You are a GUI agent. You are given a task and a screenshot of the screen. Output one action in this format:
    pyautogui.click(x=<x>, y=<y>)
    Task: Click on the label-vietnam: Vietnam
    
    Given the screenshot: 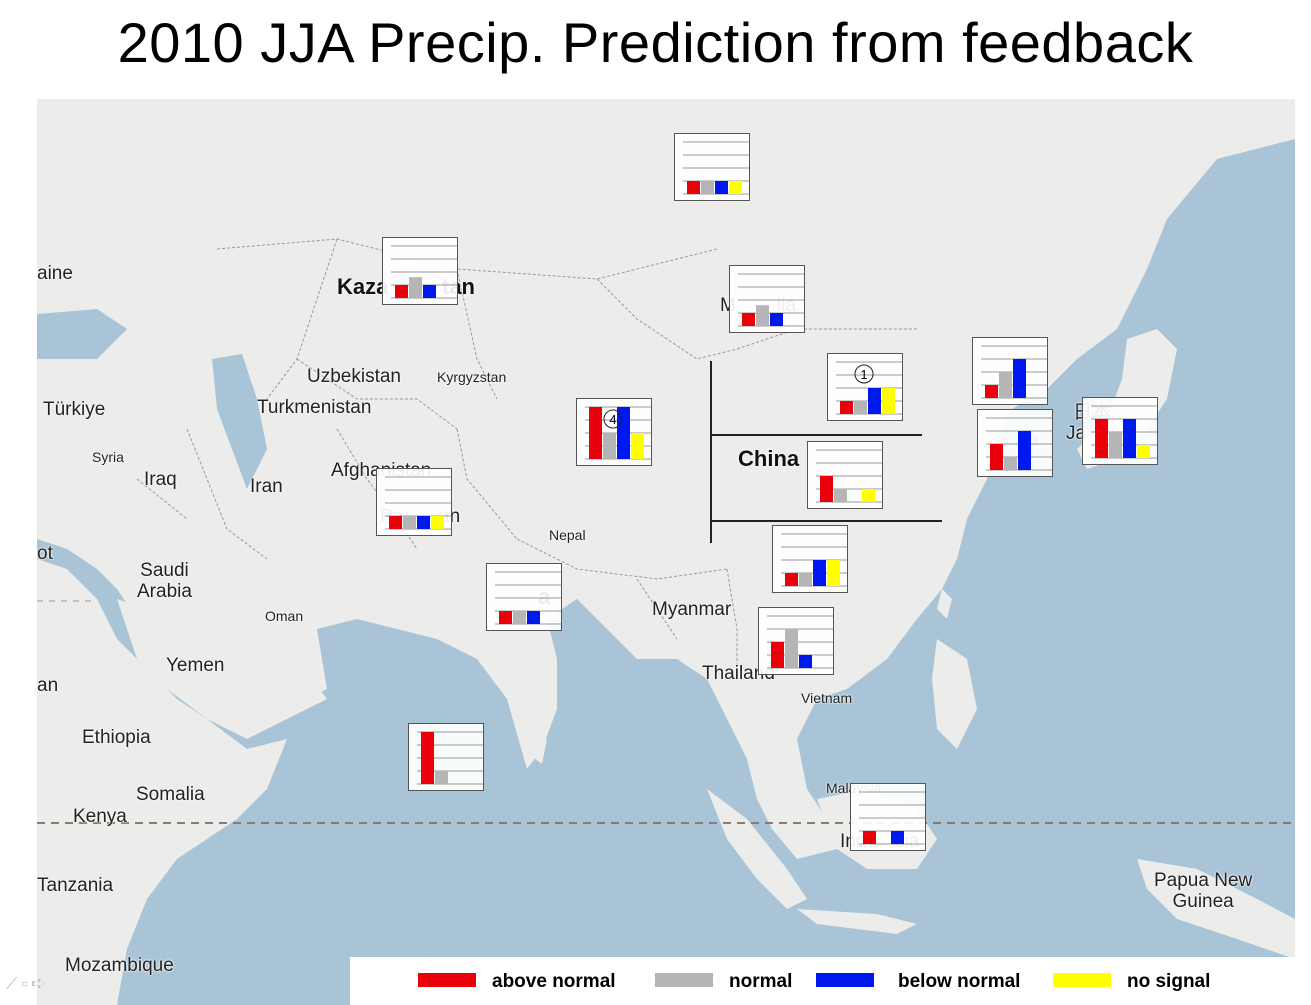 What is the action you would take?
    pyautogui.click(x=827, y=698)
    